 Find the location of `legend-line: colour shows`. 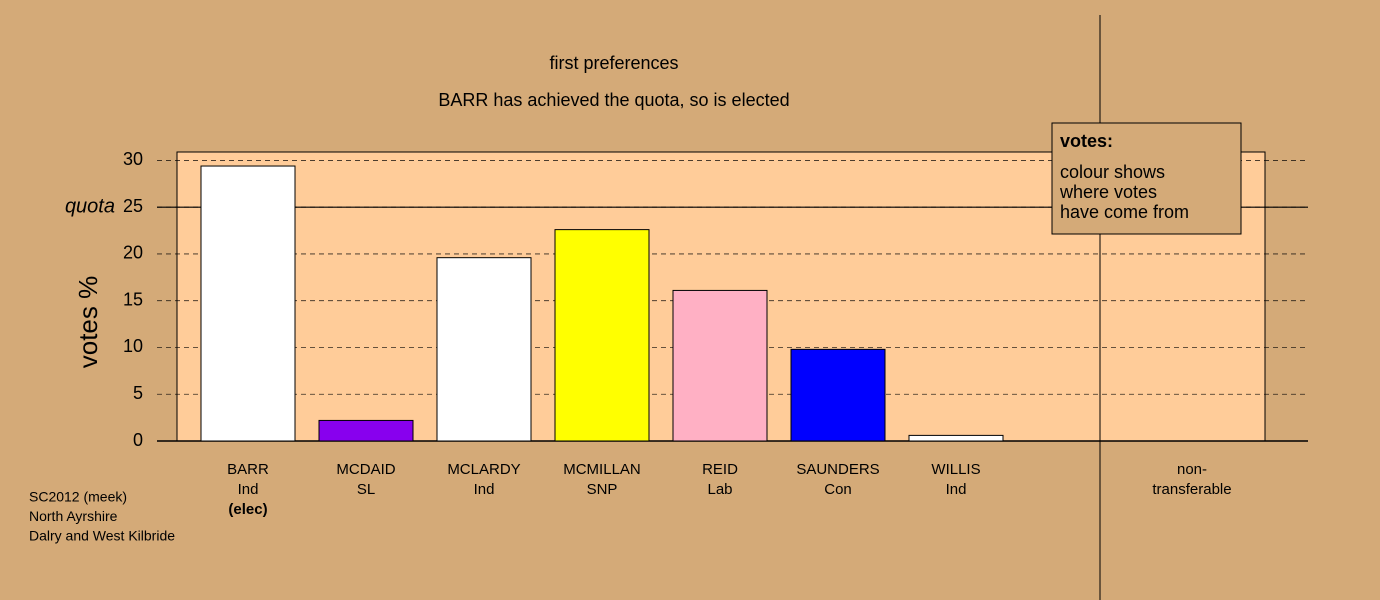

legend-line: colour shows is located at coordinates (1112, 172).